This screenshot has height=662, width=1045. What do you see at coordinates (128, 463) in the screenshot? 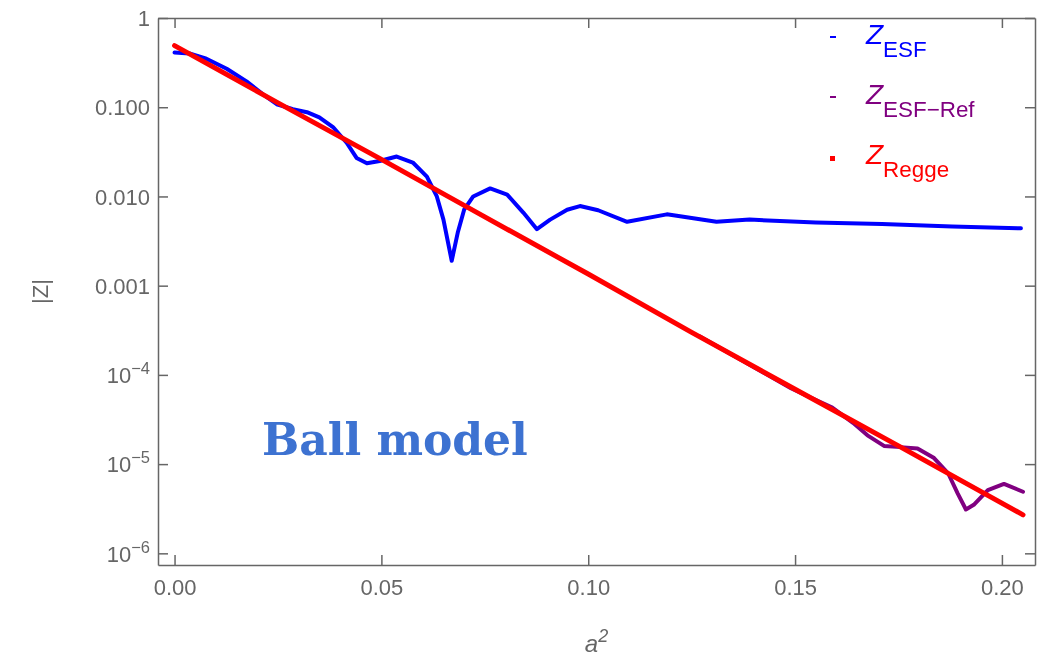
I see `y-tick-label: 10$^{−5}$` at bounding box center [128, 463].